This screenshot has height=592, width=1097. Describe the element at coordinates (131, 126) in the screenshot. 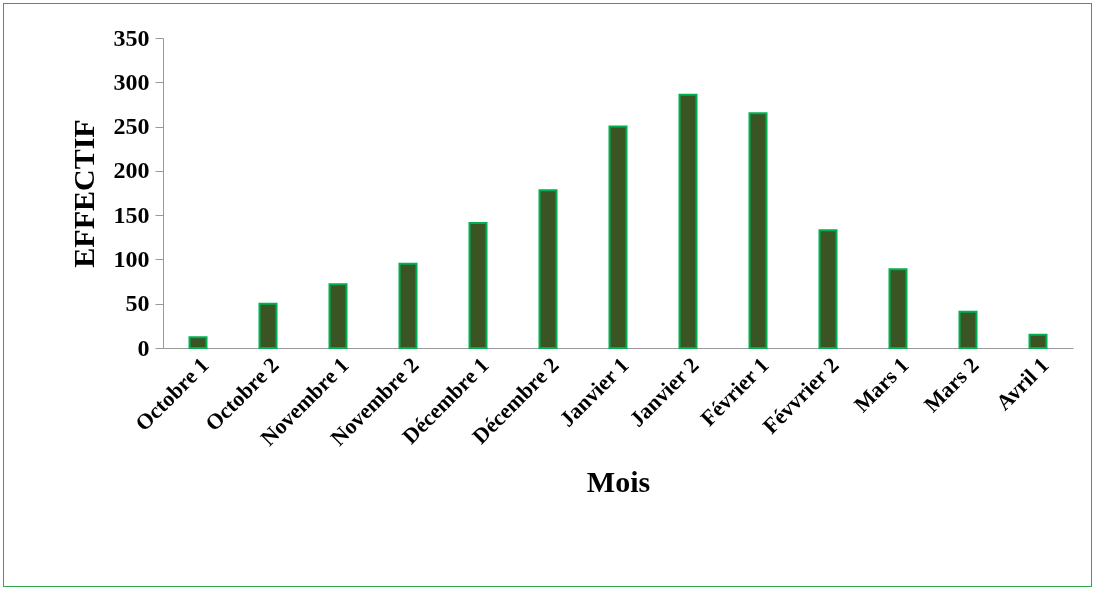

I see `y-tick-label: 250` at that location.